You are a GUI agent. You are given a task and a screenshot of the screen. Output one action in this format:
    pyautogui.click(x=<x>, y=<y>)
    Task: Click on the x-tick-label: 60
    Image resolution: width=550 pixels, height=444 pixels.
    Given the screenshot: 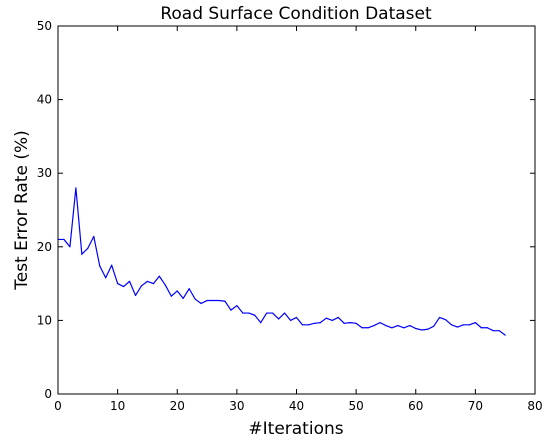 What is the action you would take?
    pyautogui.click(x=415, y=406)
    